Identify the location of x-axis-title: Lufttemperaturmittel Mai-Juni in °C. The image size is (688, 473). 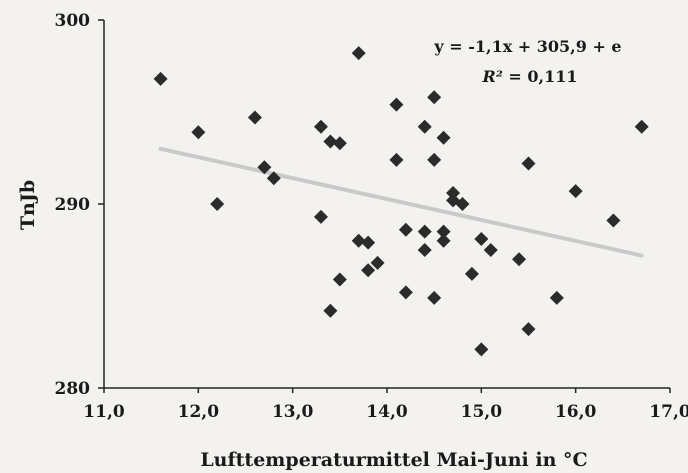
(393, 460).